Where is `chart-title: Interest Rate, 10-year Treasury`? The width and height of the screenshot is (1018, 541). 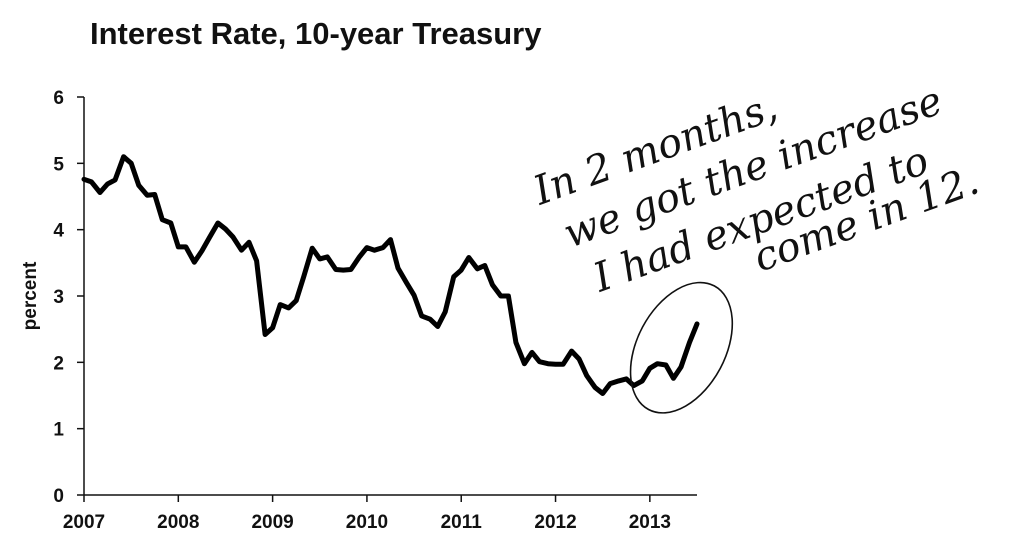
chart-title: Interest Rate, 10-year Treasury is located at coordinates (316, 33).